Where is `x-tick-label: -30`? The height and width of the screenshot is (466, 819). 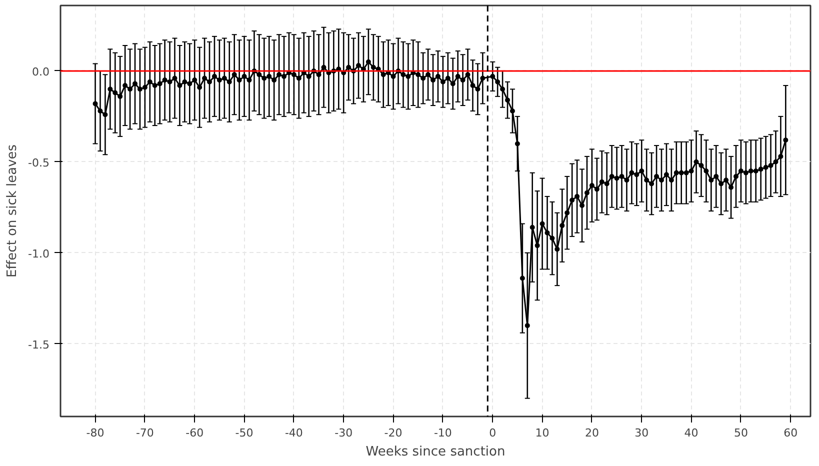
x-tick-label: -30 is located at coordinates (343, 433).